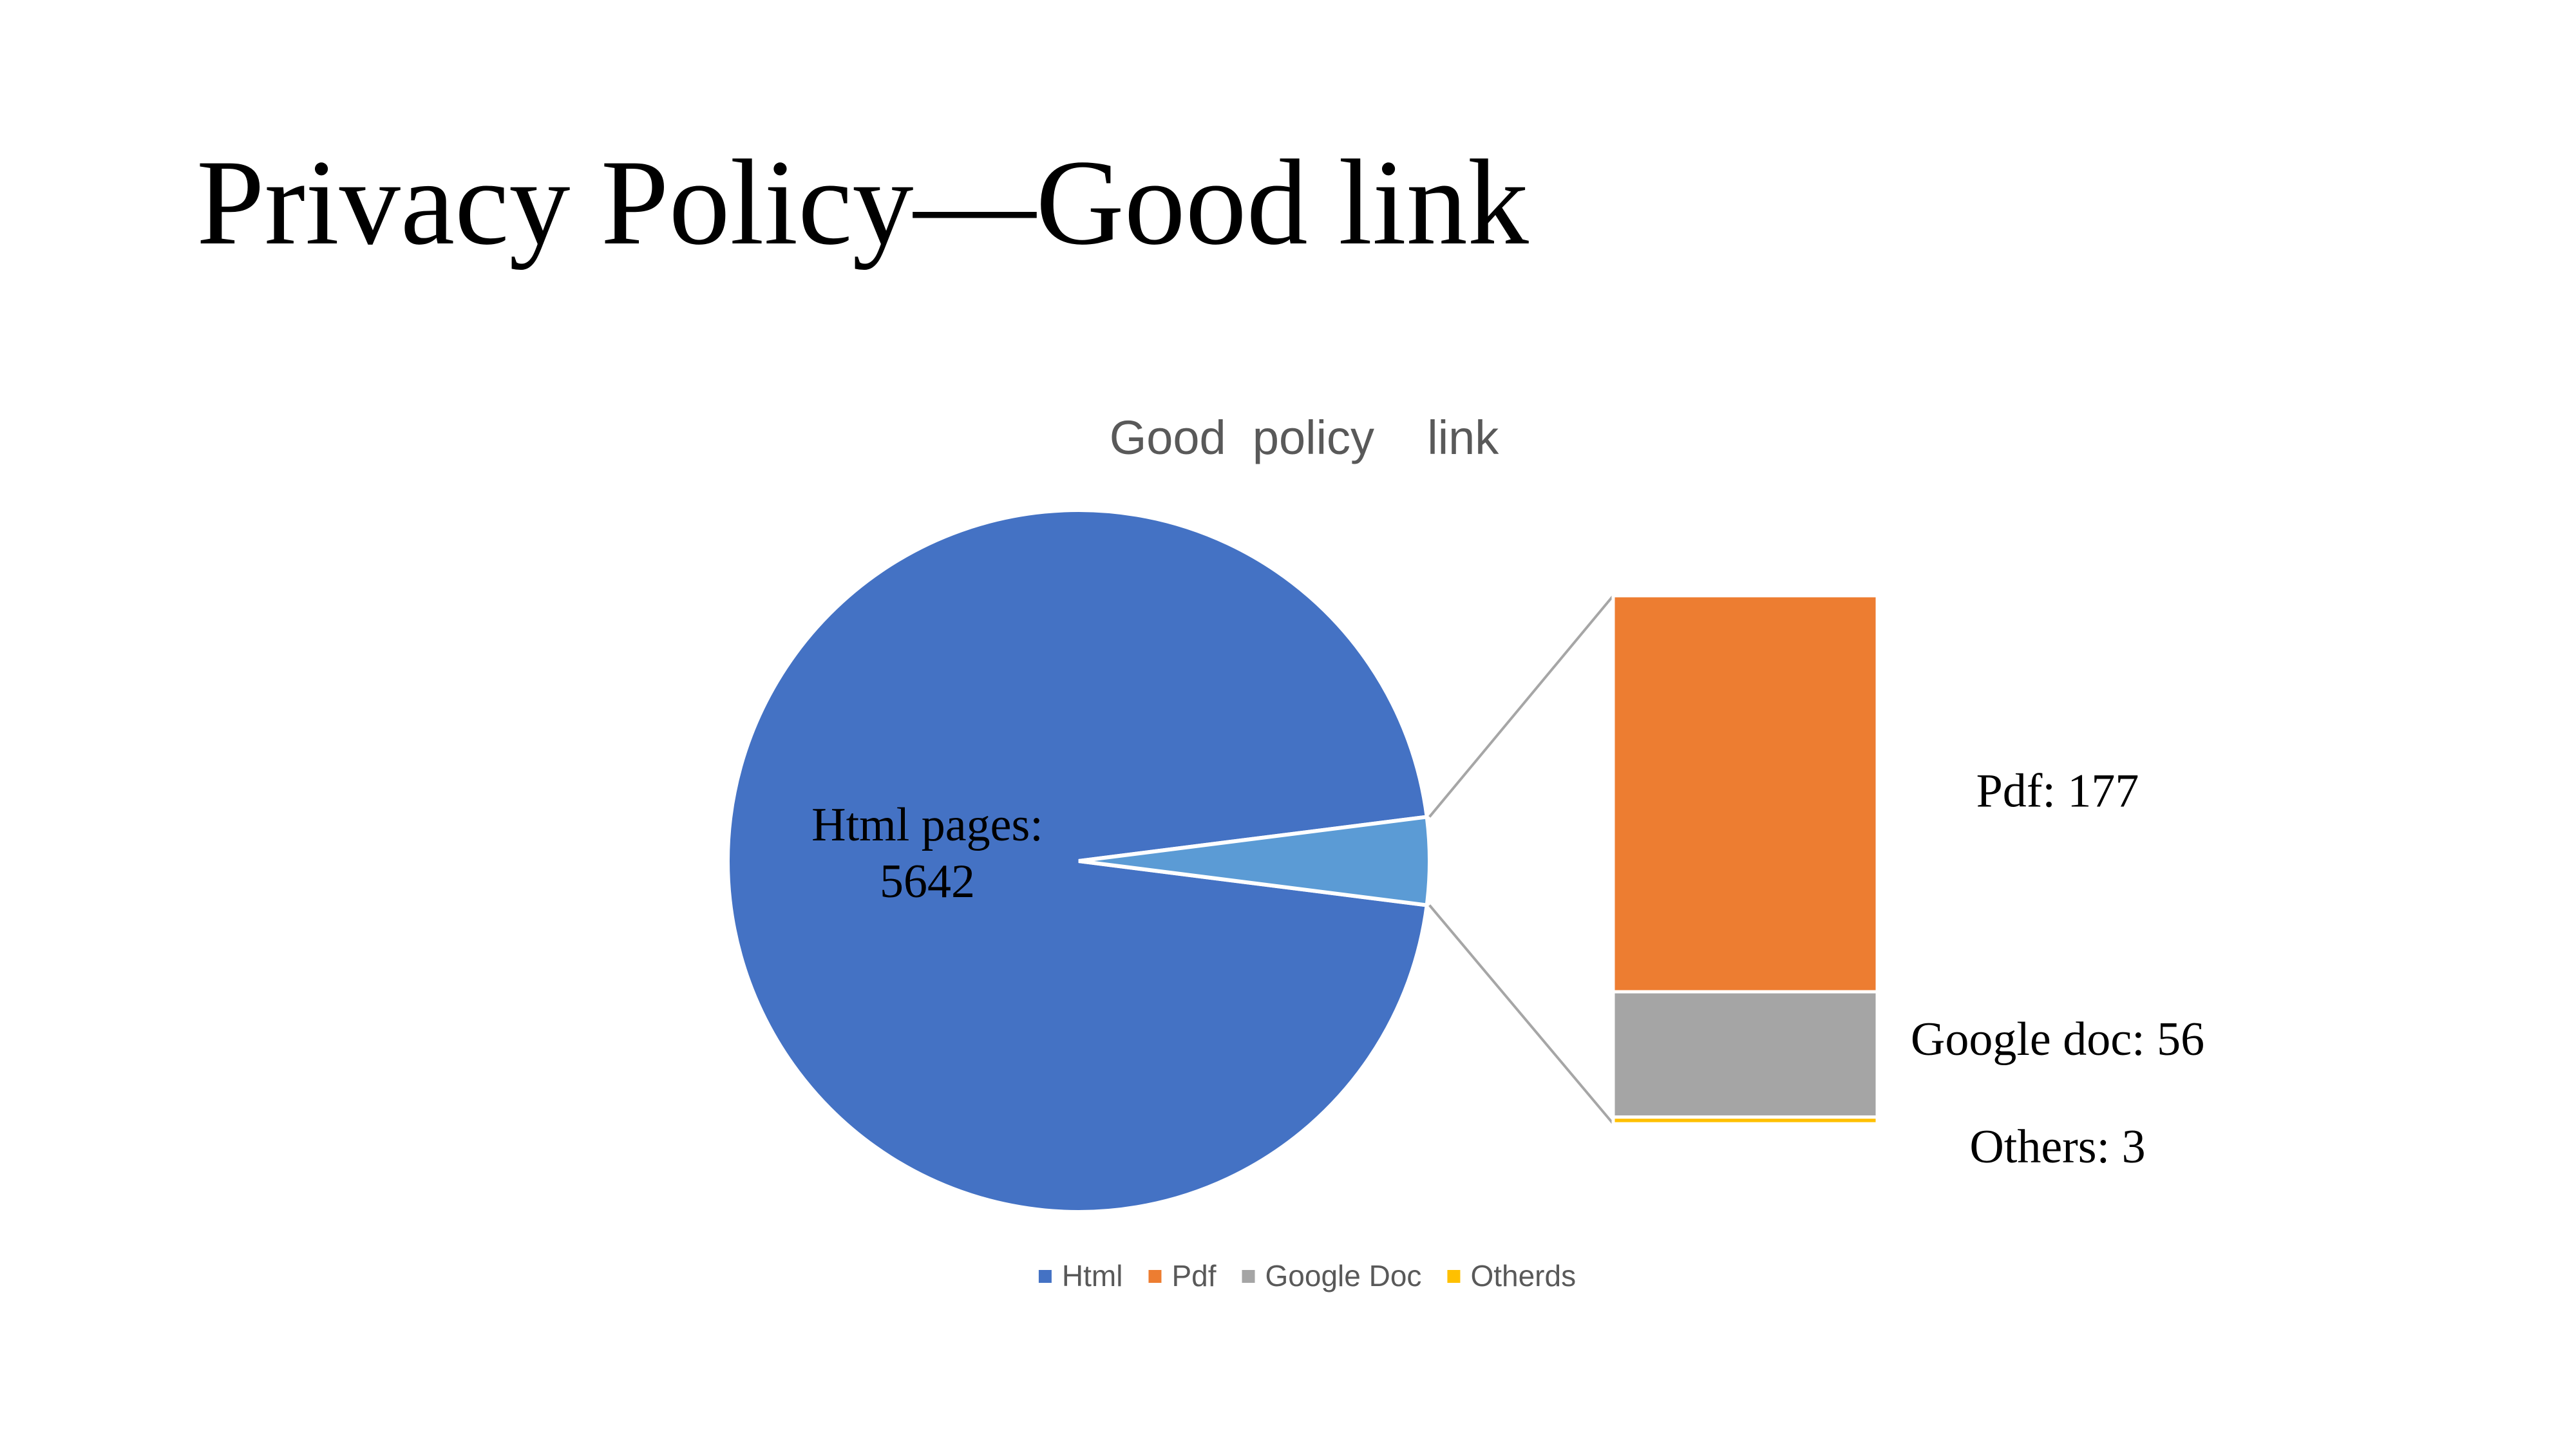 This screenshot has width=2576, height=1449. I want to click on bar-segment-google-doc, so click(1745, 1054).